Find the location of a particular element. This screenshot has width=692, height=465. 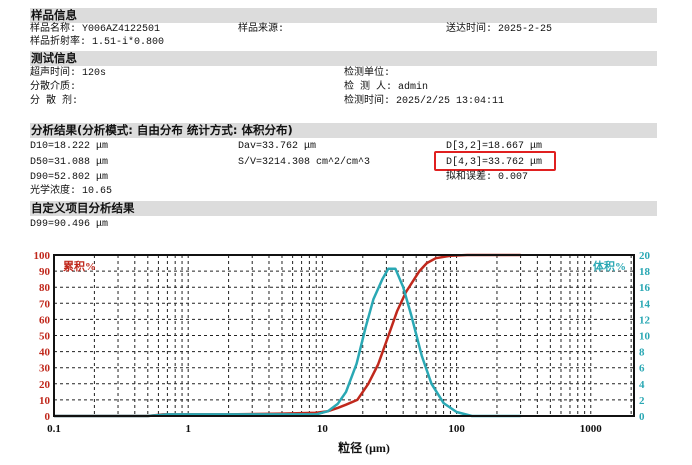

y-left-label: 累积% is located at coordinates (79, 266).